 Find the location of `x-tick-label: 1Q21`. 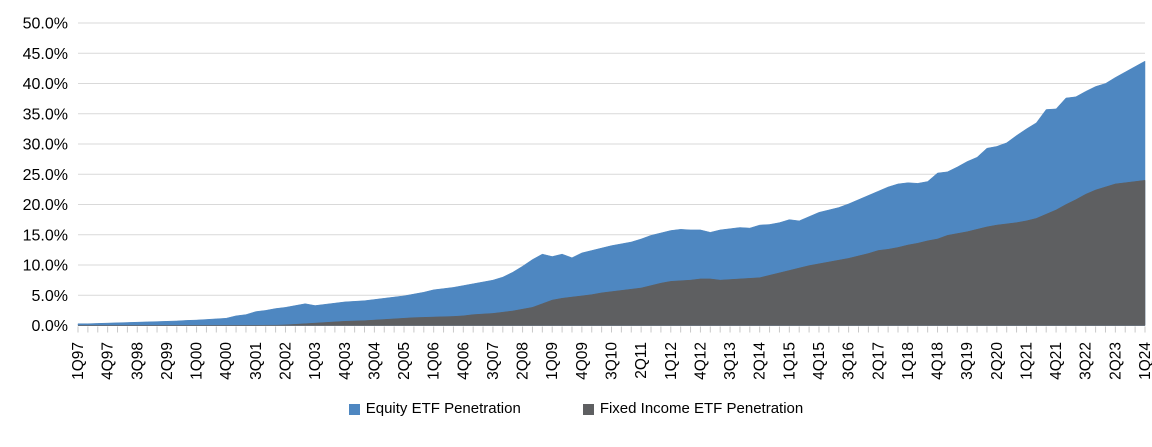

x-tick-label: 1Q21 is located at coordinates (1026, 361).